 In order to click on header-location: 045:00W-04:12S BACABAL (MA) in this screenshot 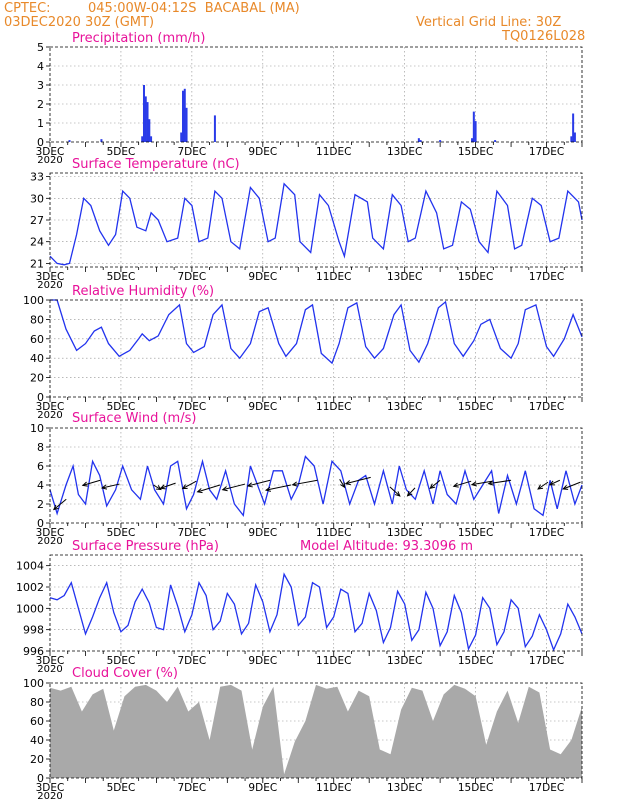, I will do `click(194, 8)`.